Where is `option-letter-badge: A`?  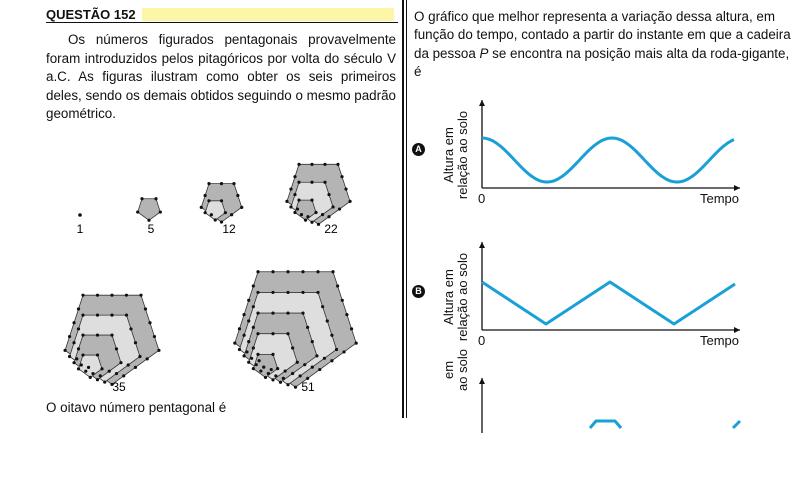 option-letter-badge: A is located at coordinates (418, 149).